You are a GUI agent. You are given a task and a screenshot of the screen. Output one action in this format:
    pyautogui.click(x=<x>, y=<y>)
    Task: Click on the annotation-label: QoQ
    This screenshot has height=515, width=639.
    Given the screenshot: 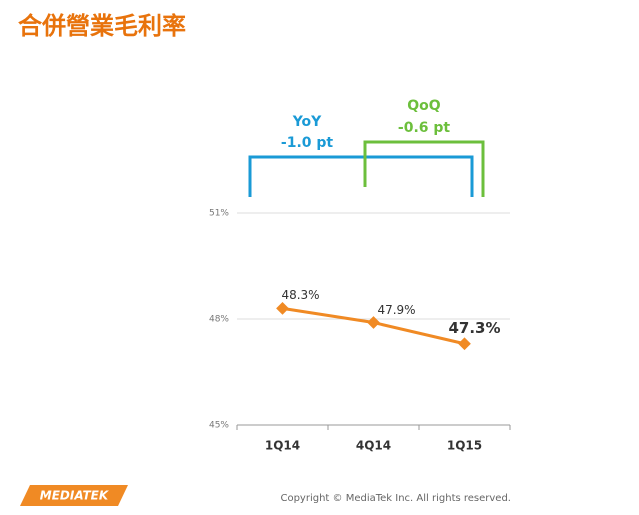 What is the action you would take?
    pyautogui.click(x=424, y=106)
    